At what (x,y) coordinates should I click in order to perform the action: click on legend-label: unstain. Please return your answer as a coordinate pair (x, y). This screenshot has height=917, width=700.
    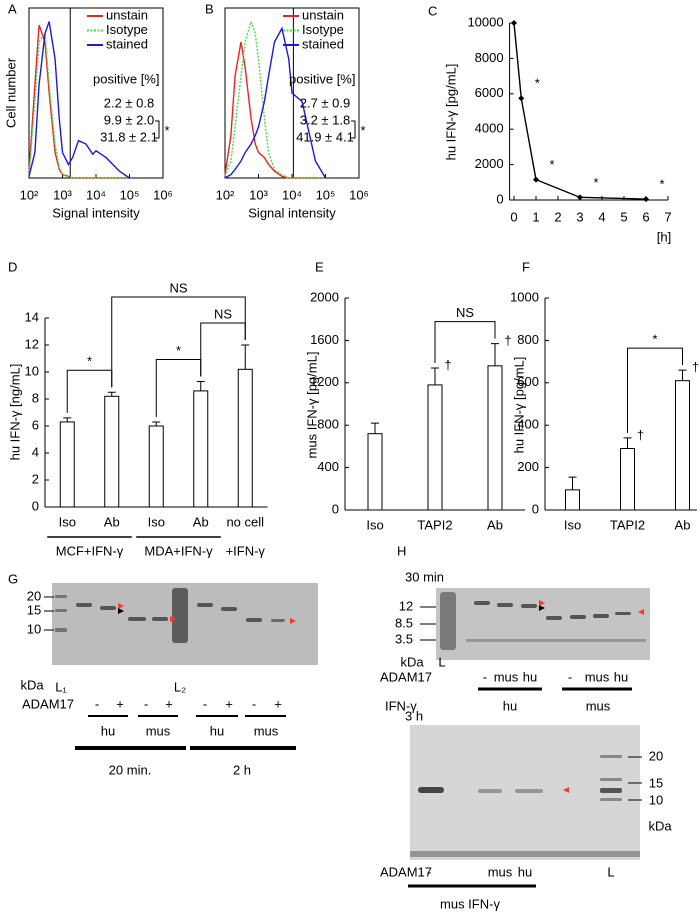
    Looking at the image, I should click on (323, 14).